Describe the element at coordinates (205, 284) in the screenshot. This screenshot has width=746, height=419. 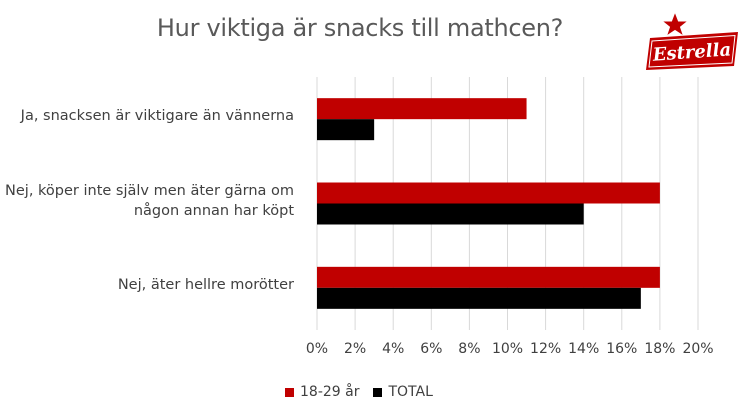
I see `category-label-line: Nej, äter hellre morötter` at that location.